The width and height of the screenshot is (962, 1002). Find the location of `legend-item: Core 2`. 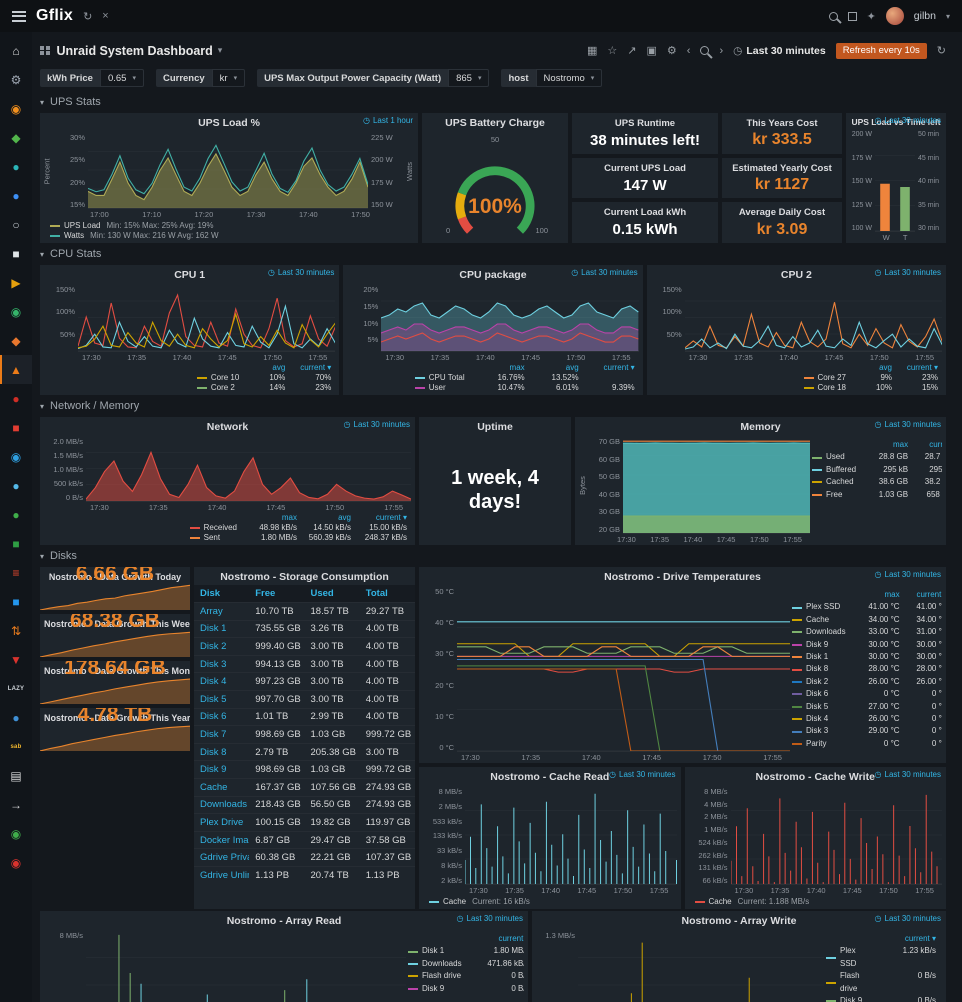

legend-item: Core 2 is located at coordinates (218, 387).